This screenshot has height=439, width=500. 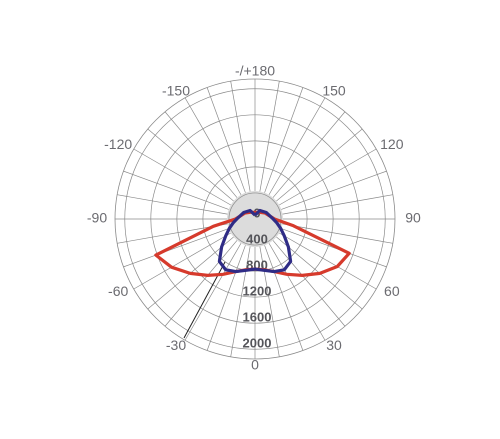 I want to click on angle-label: 30, so click(x=334, y=345).